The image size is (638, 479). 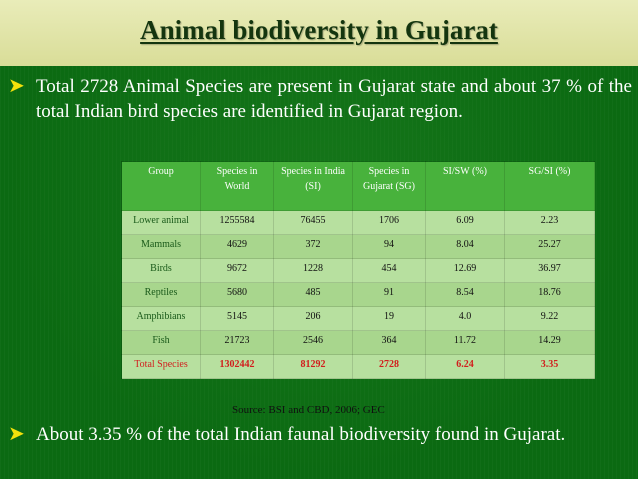 I want to click on cell: 19, so click(x=389, y=318).